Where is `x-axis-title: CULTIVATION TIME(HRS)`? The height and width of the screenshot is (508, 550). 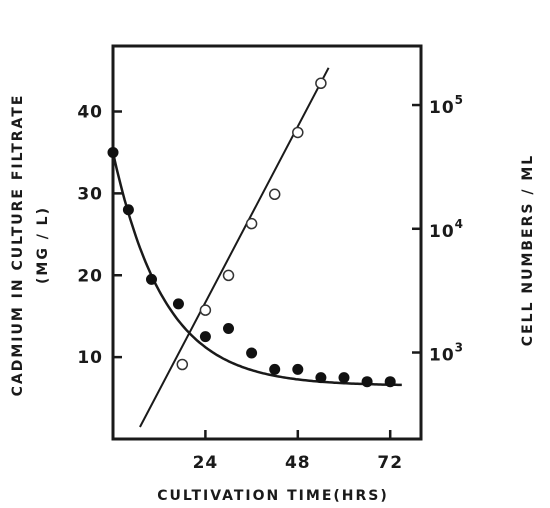 x-axis-title: CULTIVATION TIME(HRS) is located at coordinates (273, 496).